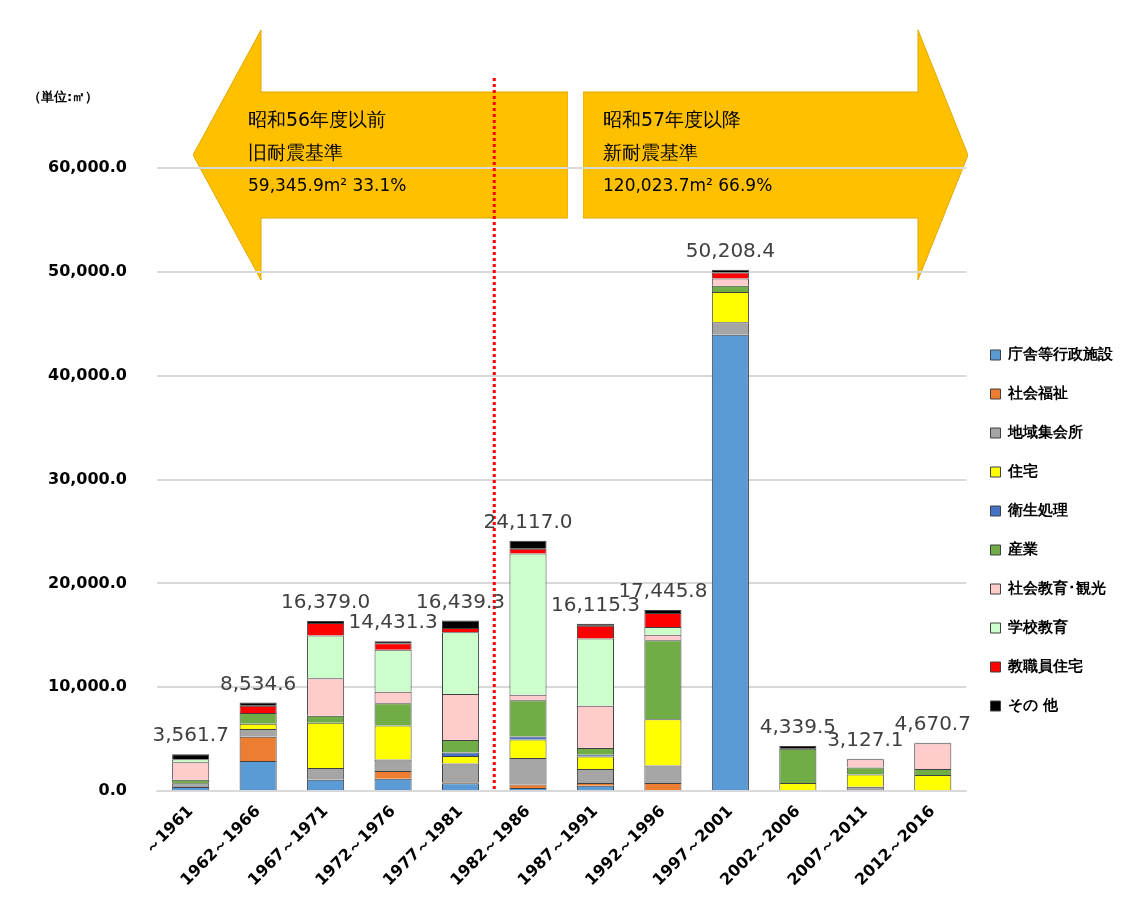 The height and width of the screenshot is (911, 1141). I want to click on total-label: 3,561.7, so click(190, 734).